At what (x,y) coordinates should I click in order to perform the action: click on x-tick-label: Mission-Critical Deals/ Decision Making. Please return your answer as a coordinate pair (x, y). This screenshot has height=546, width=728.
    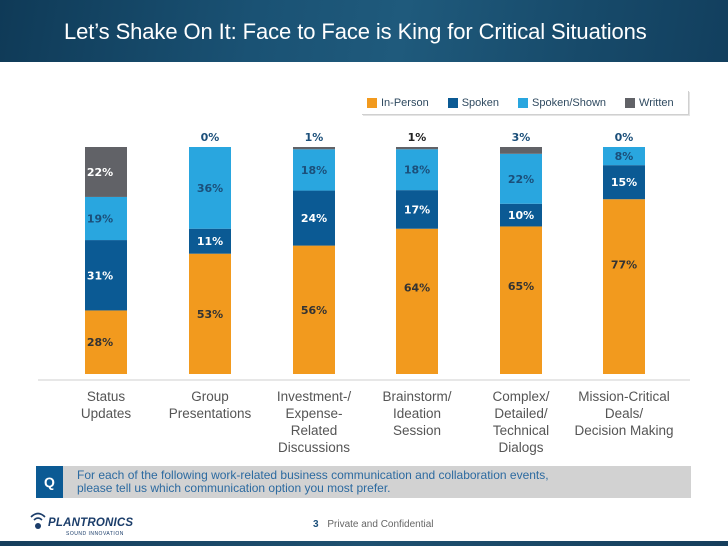
    Looking at the image, I should click on (624, 413).